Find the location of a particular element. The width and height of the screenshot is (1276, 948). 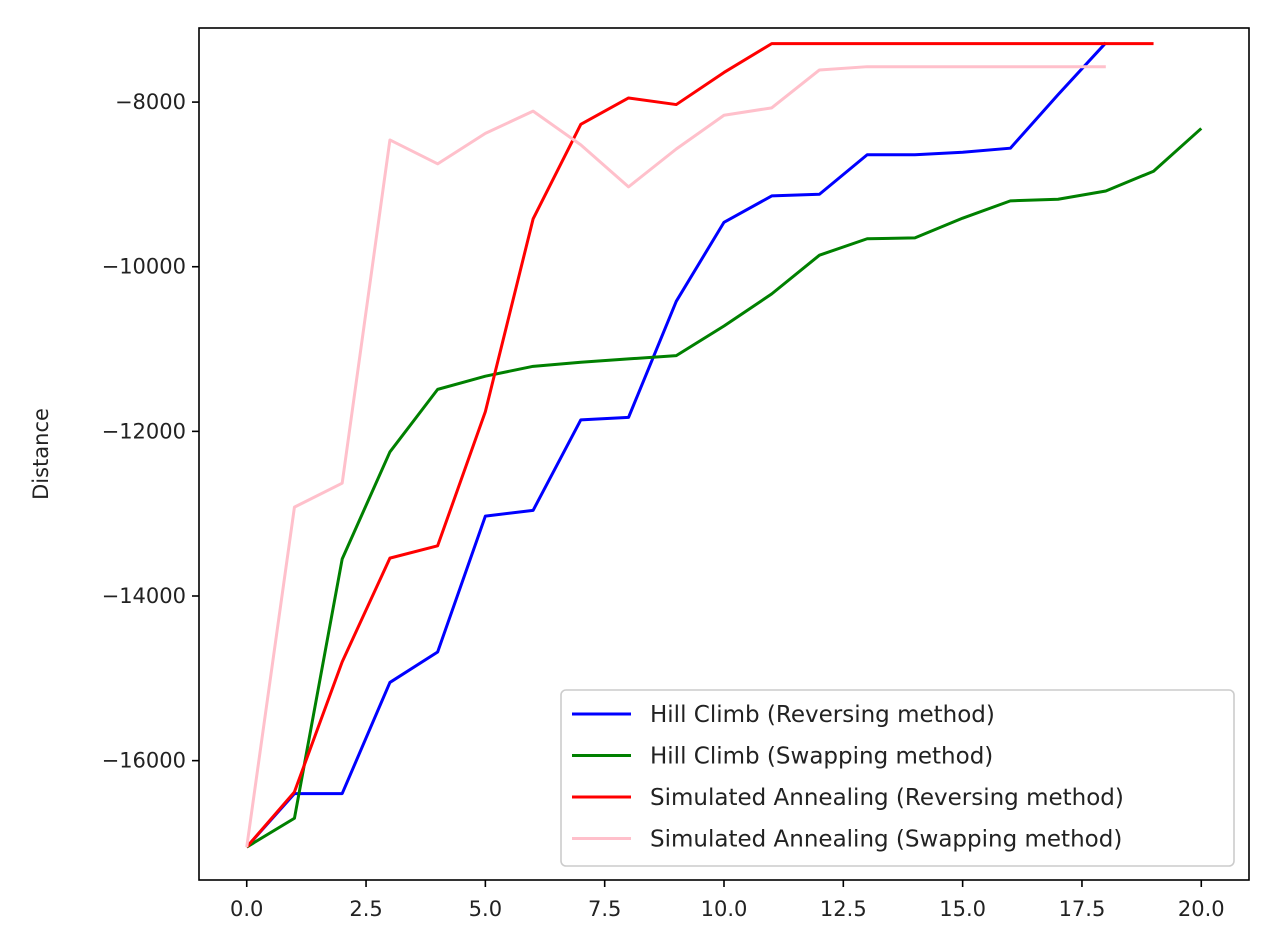

legend-label: Simulated Annealing (Swapping method) is located at coordinates (886, 840).